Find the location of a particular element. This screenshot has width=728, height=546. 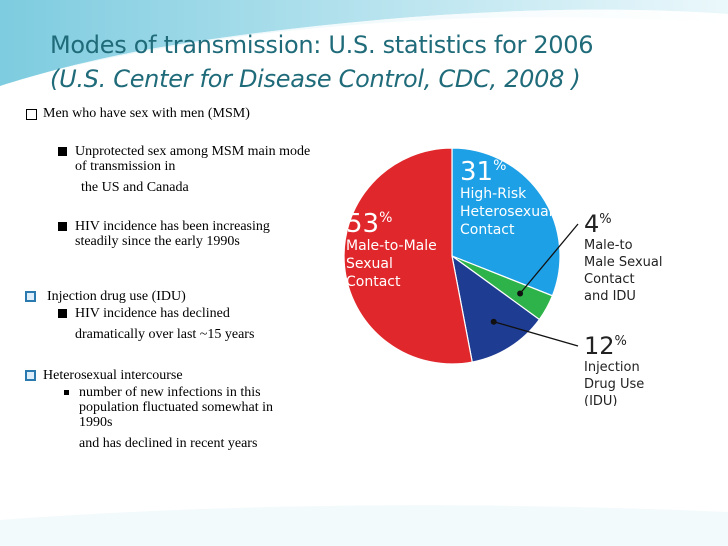

pie-label-msm: 53% Male-to-Male Sexual Contact is located at coordinates (391, 249).